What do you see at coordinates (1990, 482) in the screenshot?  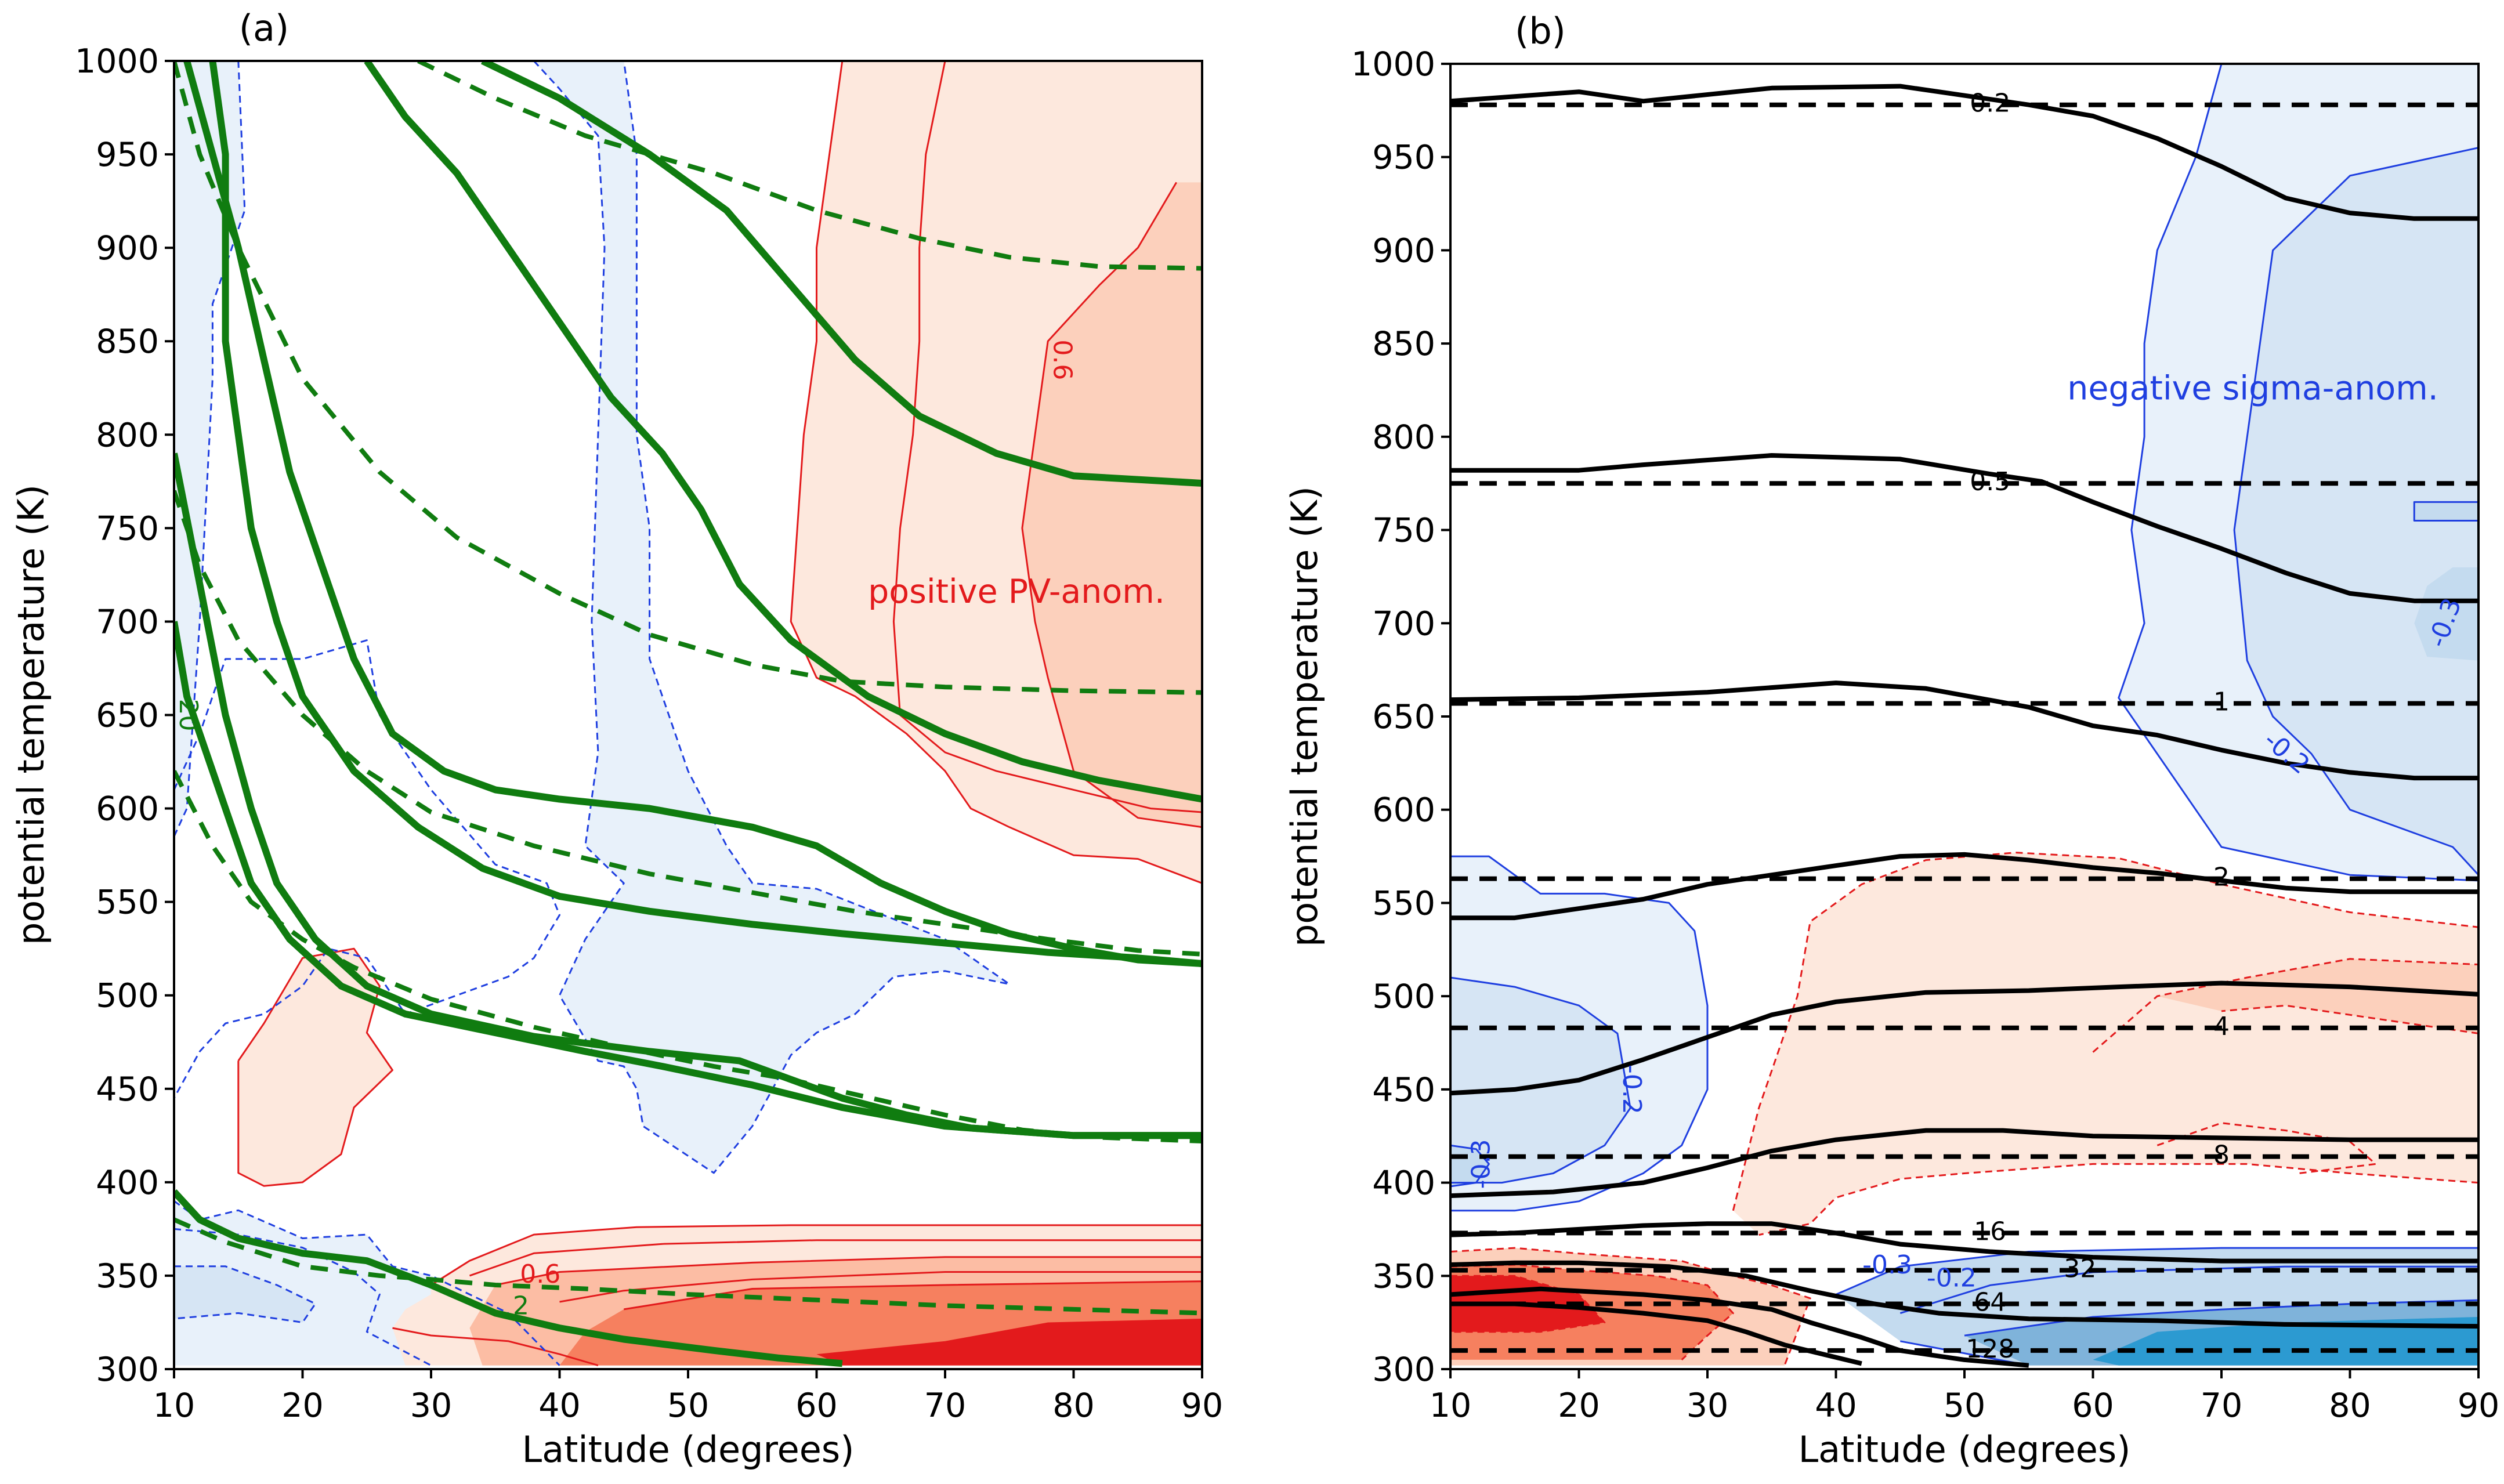 I see `contour-label: 0.5` at bounding box center [1990, 482].